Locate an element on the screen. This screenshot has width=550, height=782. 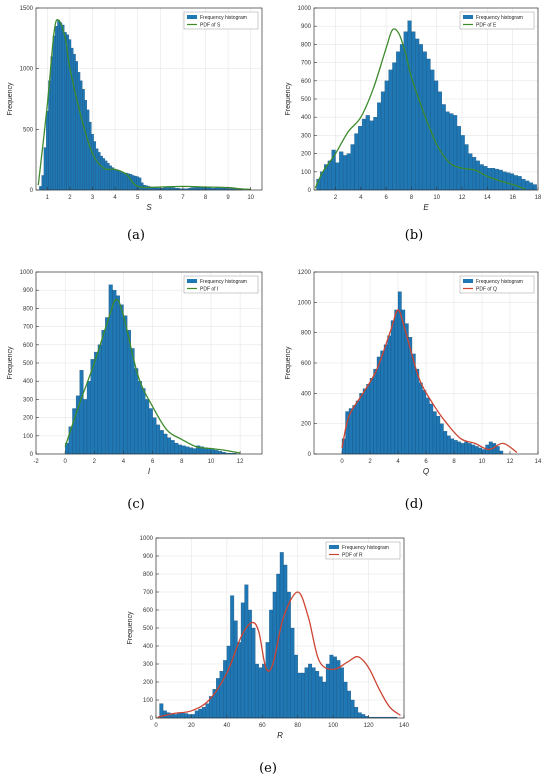
x-tick-label: 60 is located at coordinates (262, 726).